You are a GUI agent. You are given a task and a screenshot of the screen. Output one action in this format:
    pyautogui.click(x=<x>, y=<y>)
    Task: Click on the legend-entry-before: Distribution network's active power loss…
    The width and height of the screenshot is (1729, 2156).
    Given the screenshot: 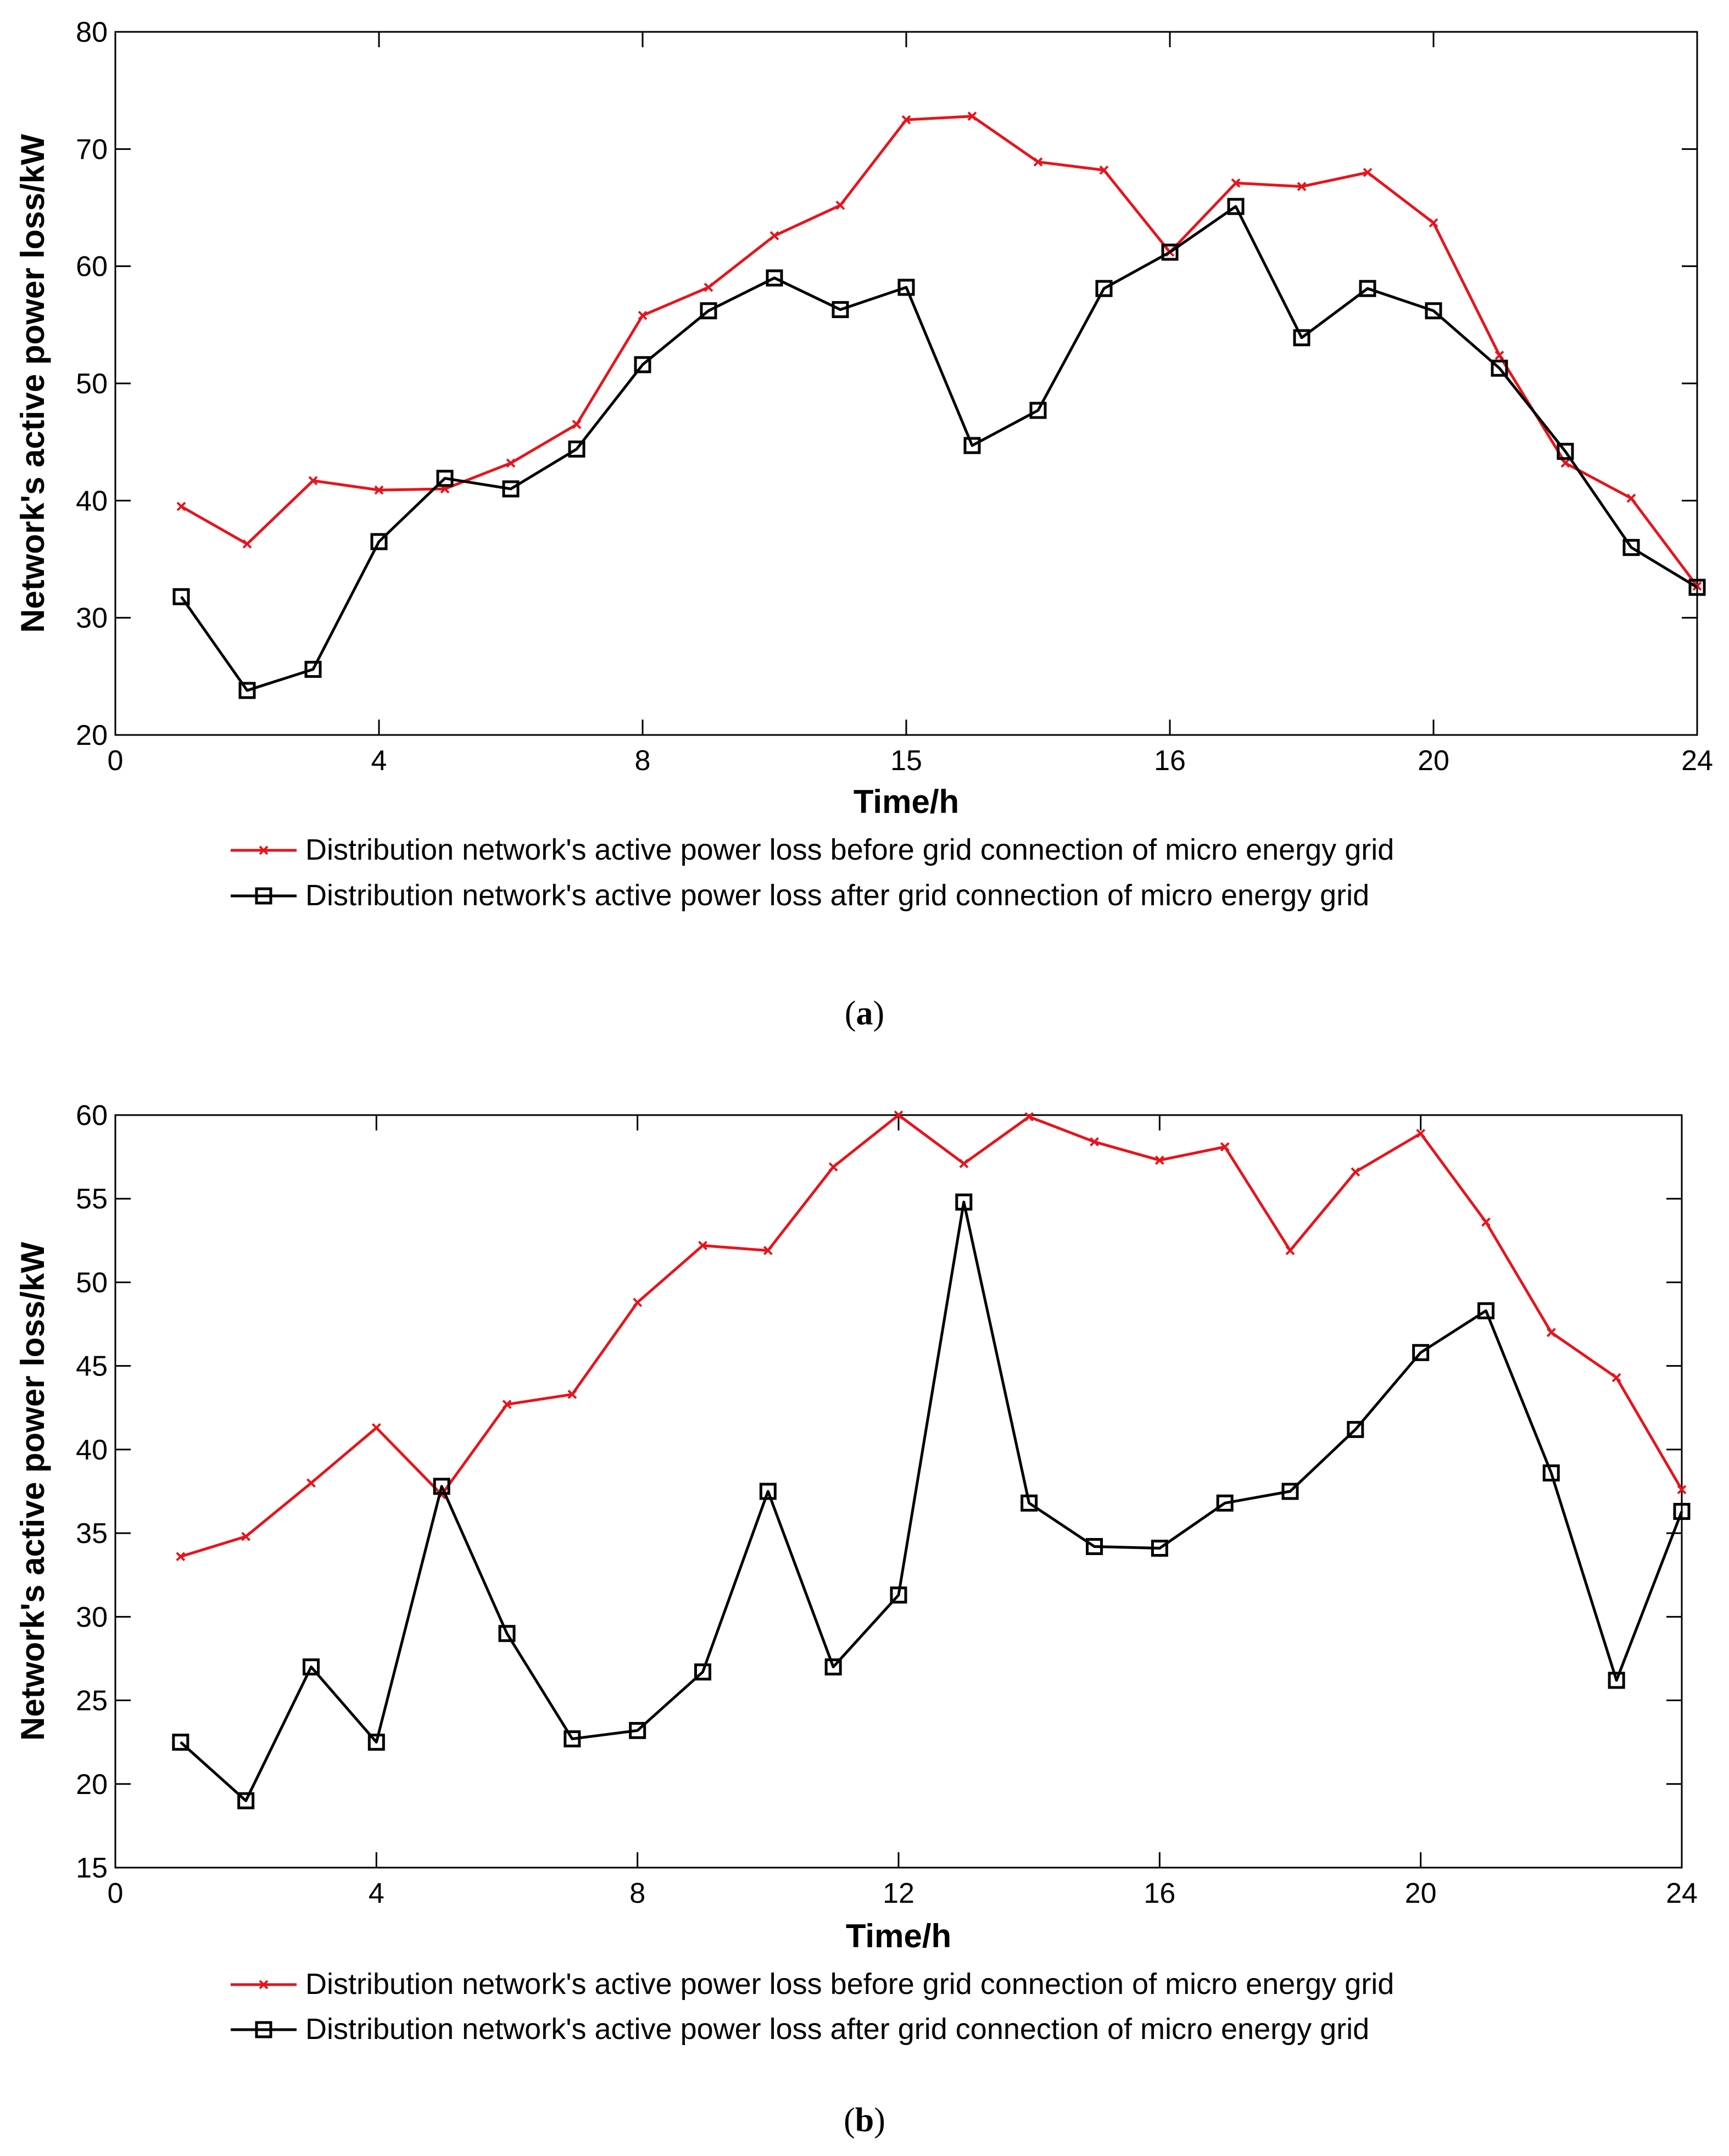 What is the action you would take?
    pyautogui.click(x=812, y=1984)
    